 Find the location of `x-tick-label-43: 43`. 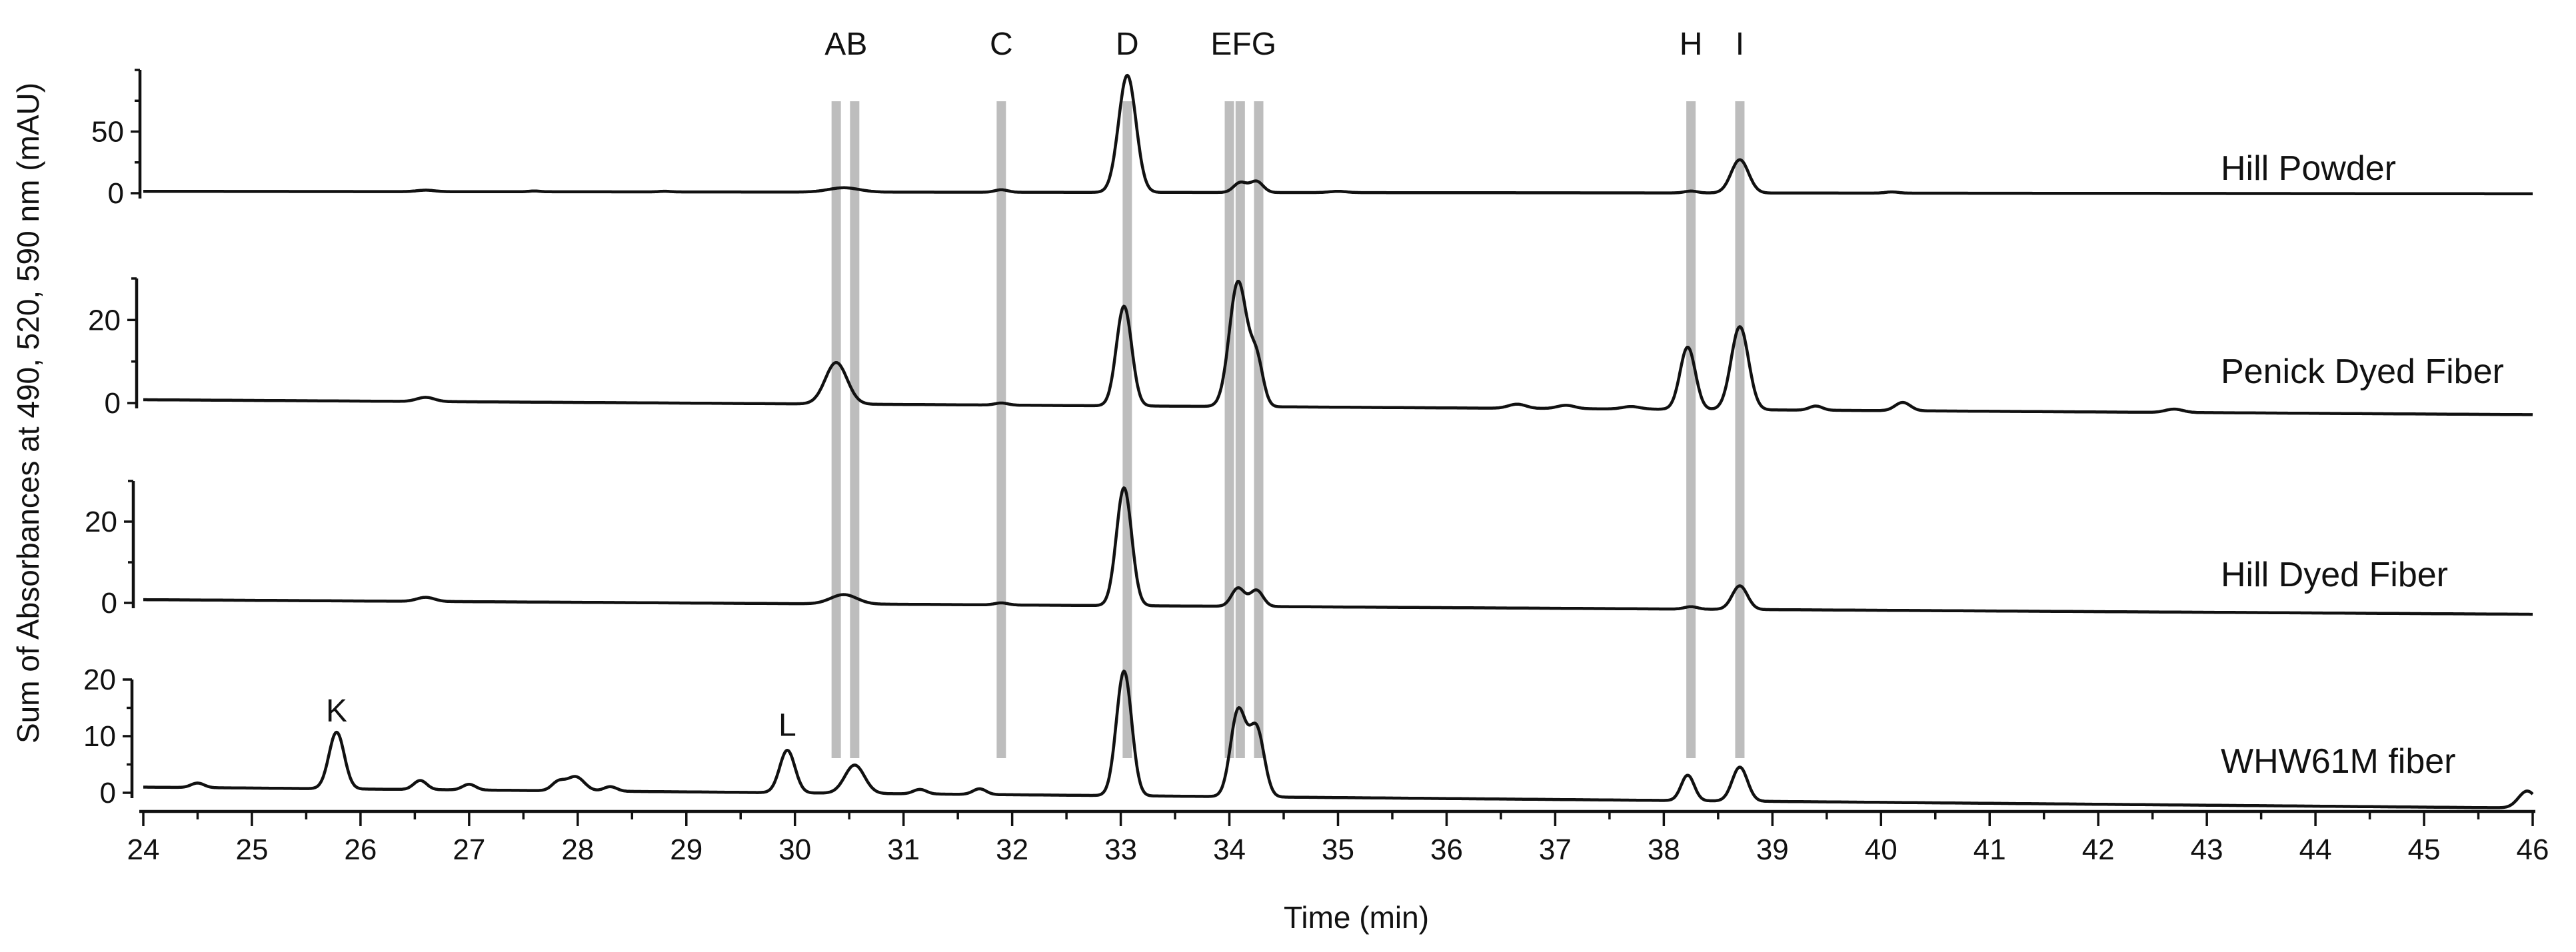

x-tick-label-43: 43 is located at coordinates (2207, 849).